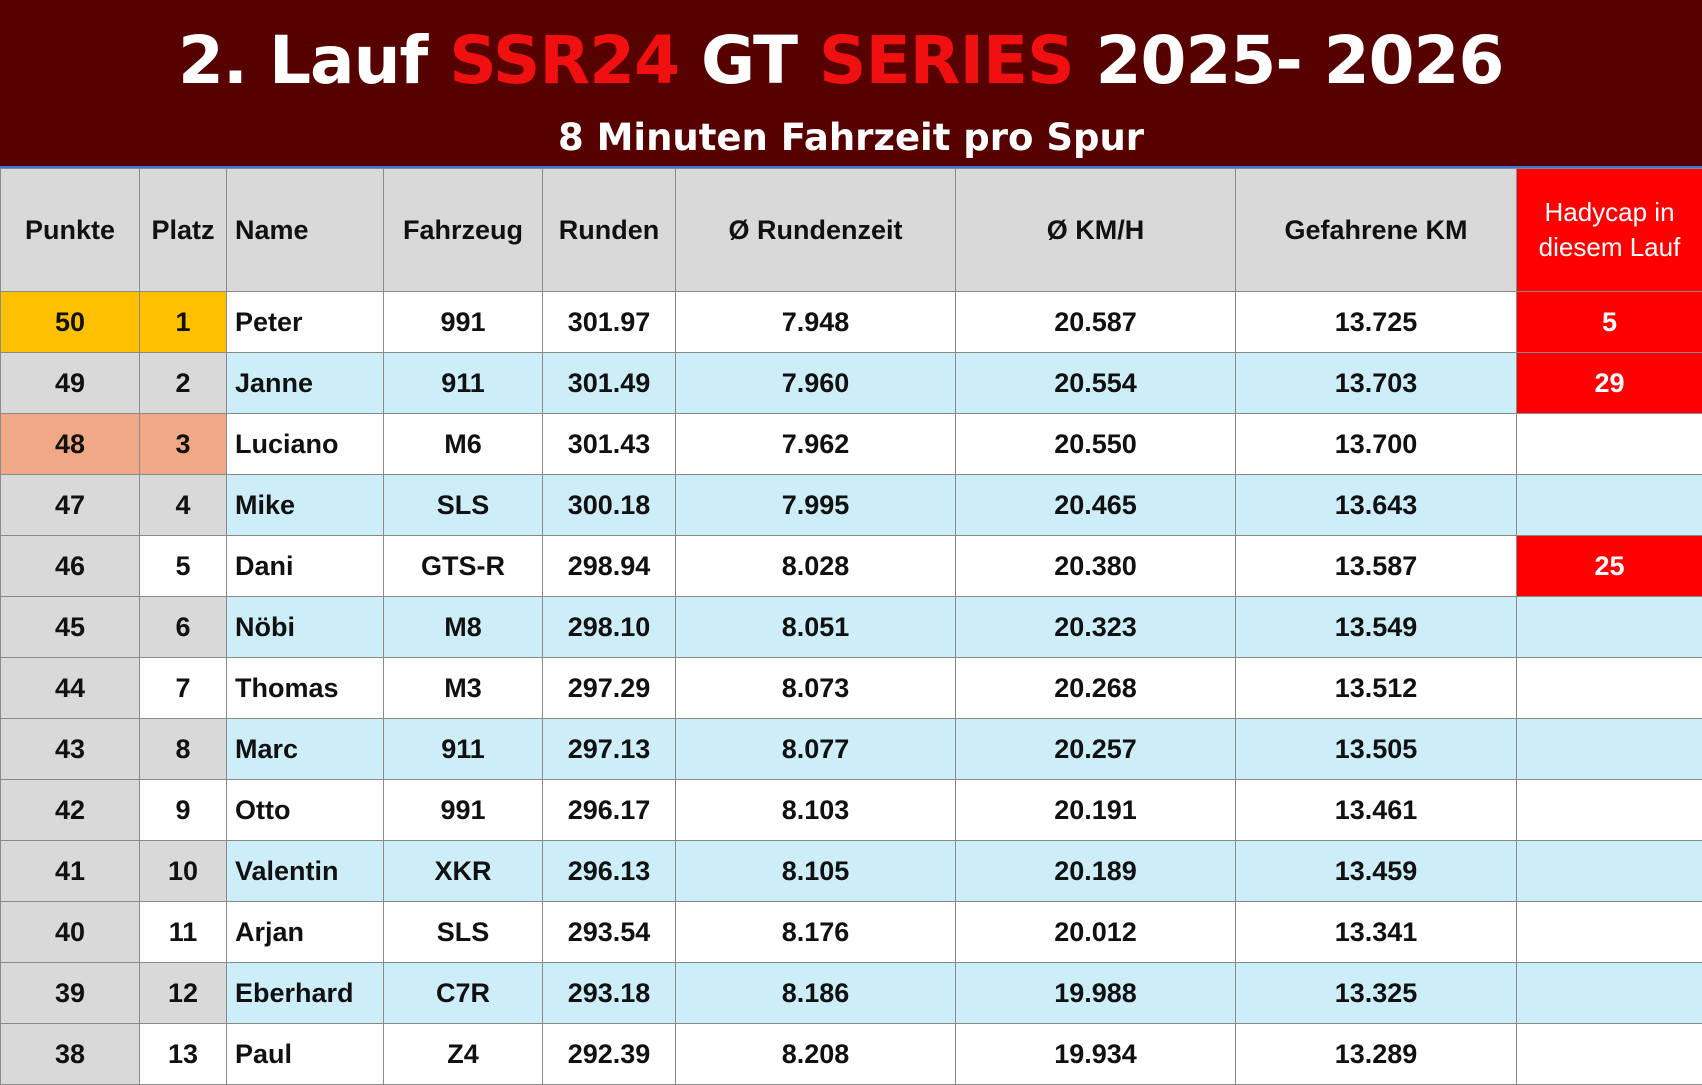 The image size is (1702, 1085). Describe the element at coordinates (816, 688) in the screenshot. I see `cell-rundenzeit: 8.073` at that location.